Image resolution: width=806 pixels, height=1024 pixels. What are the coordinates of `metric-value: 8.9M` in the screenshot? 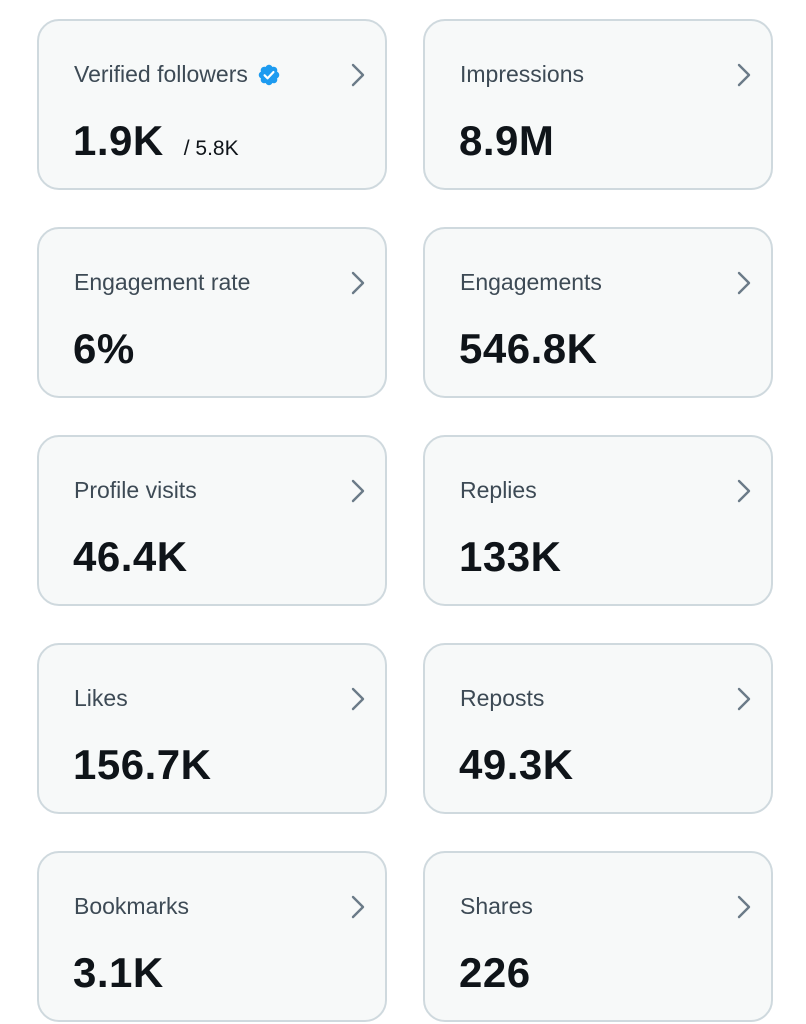 It's located at (507, 140).